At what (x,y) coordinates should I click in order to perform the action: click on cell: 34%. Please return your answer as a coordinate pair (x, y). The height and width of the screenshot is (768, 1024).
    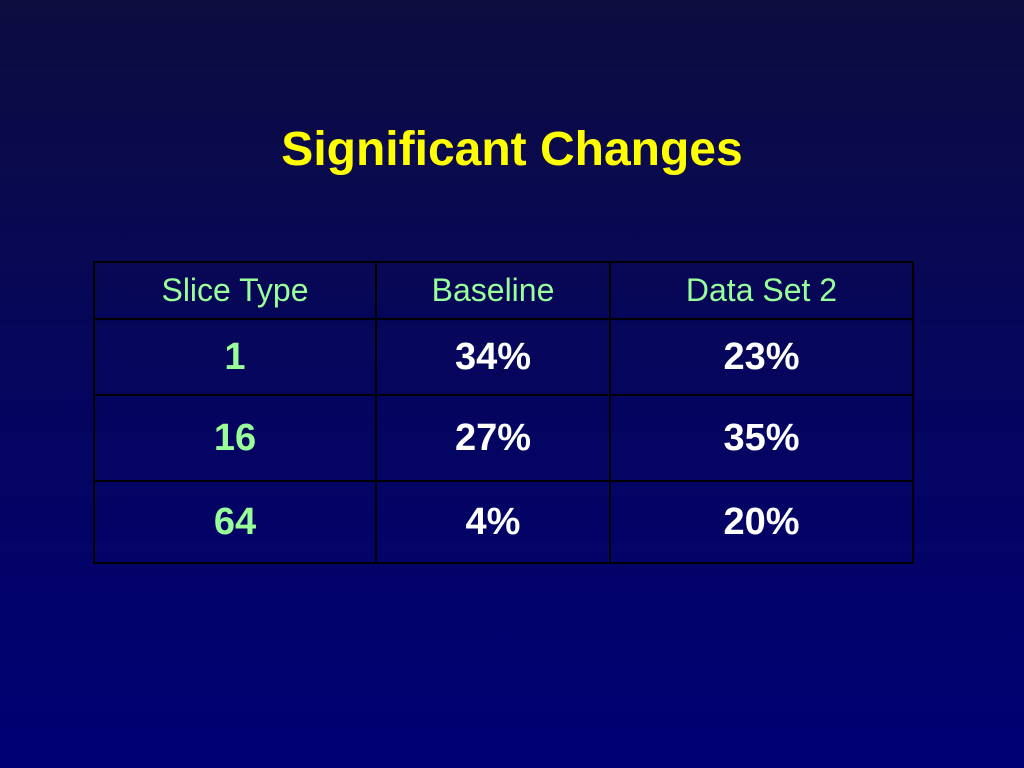
    Looking at the image, I should click on (493, 357).